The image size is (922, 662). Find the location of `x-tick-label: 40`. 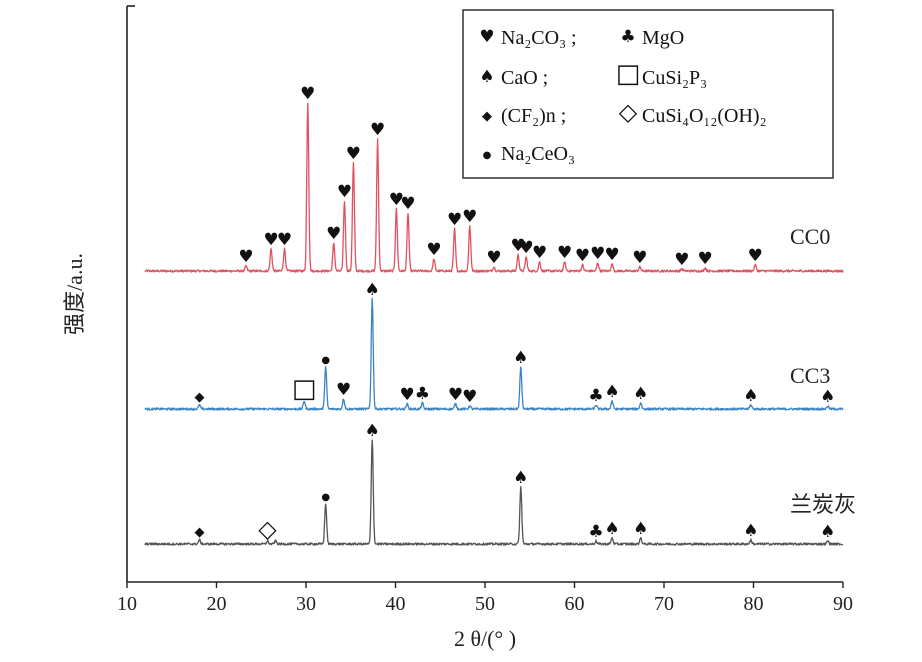

x-tick-label: 40 is located at coordinates (396, 604).